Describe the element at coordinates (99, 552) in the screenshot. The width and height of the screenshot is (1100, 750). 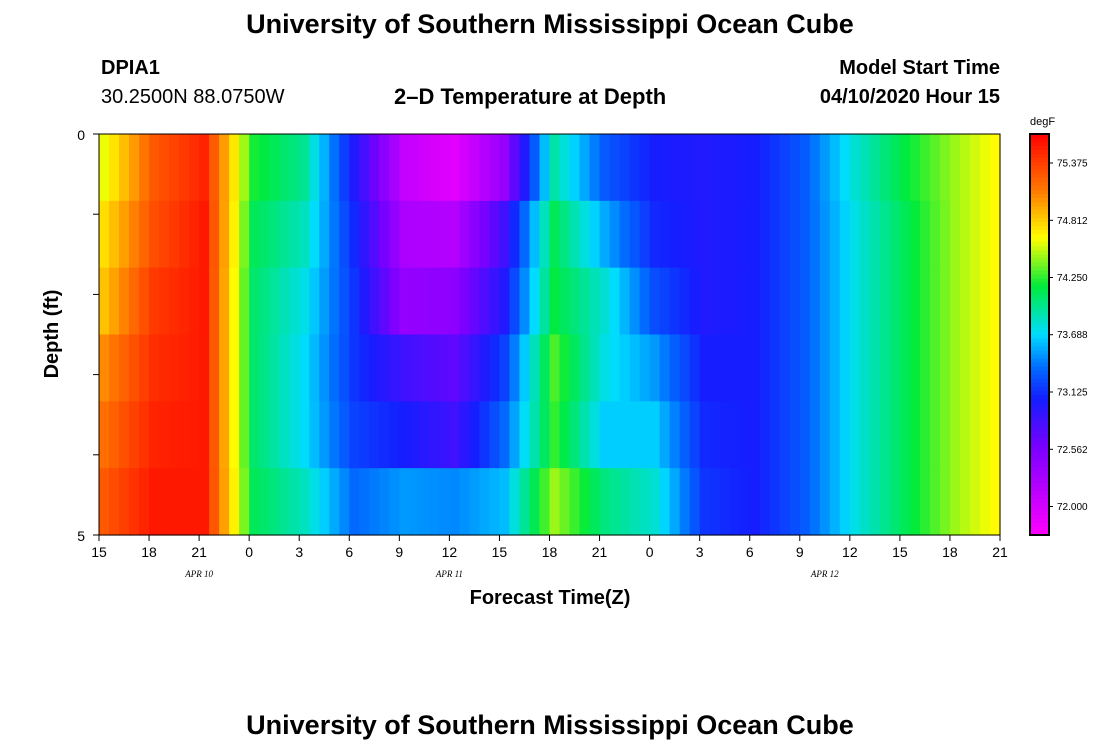
I see `x-tick-label: 15` at that location.